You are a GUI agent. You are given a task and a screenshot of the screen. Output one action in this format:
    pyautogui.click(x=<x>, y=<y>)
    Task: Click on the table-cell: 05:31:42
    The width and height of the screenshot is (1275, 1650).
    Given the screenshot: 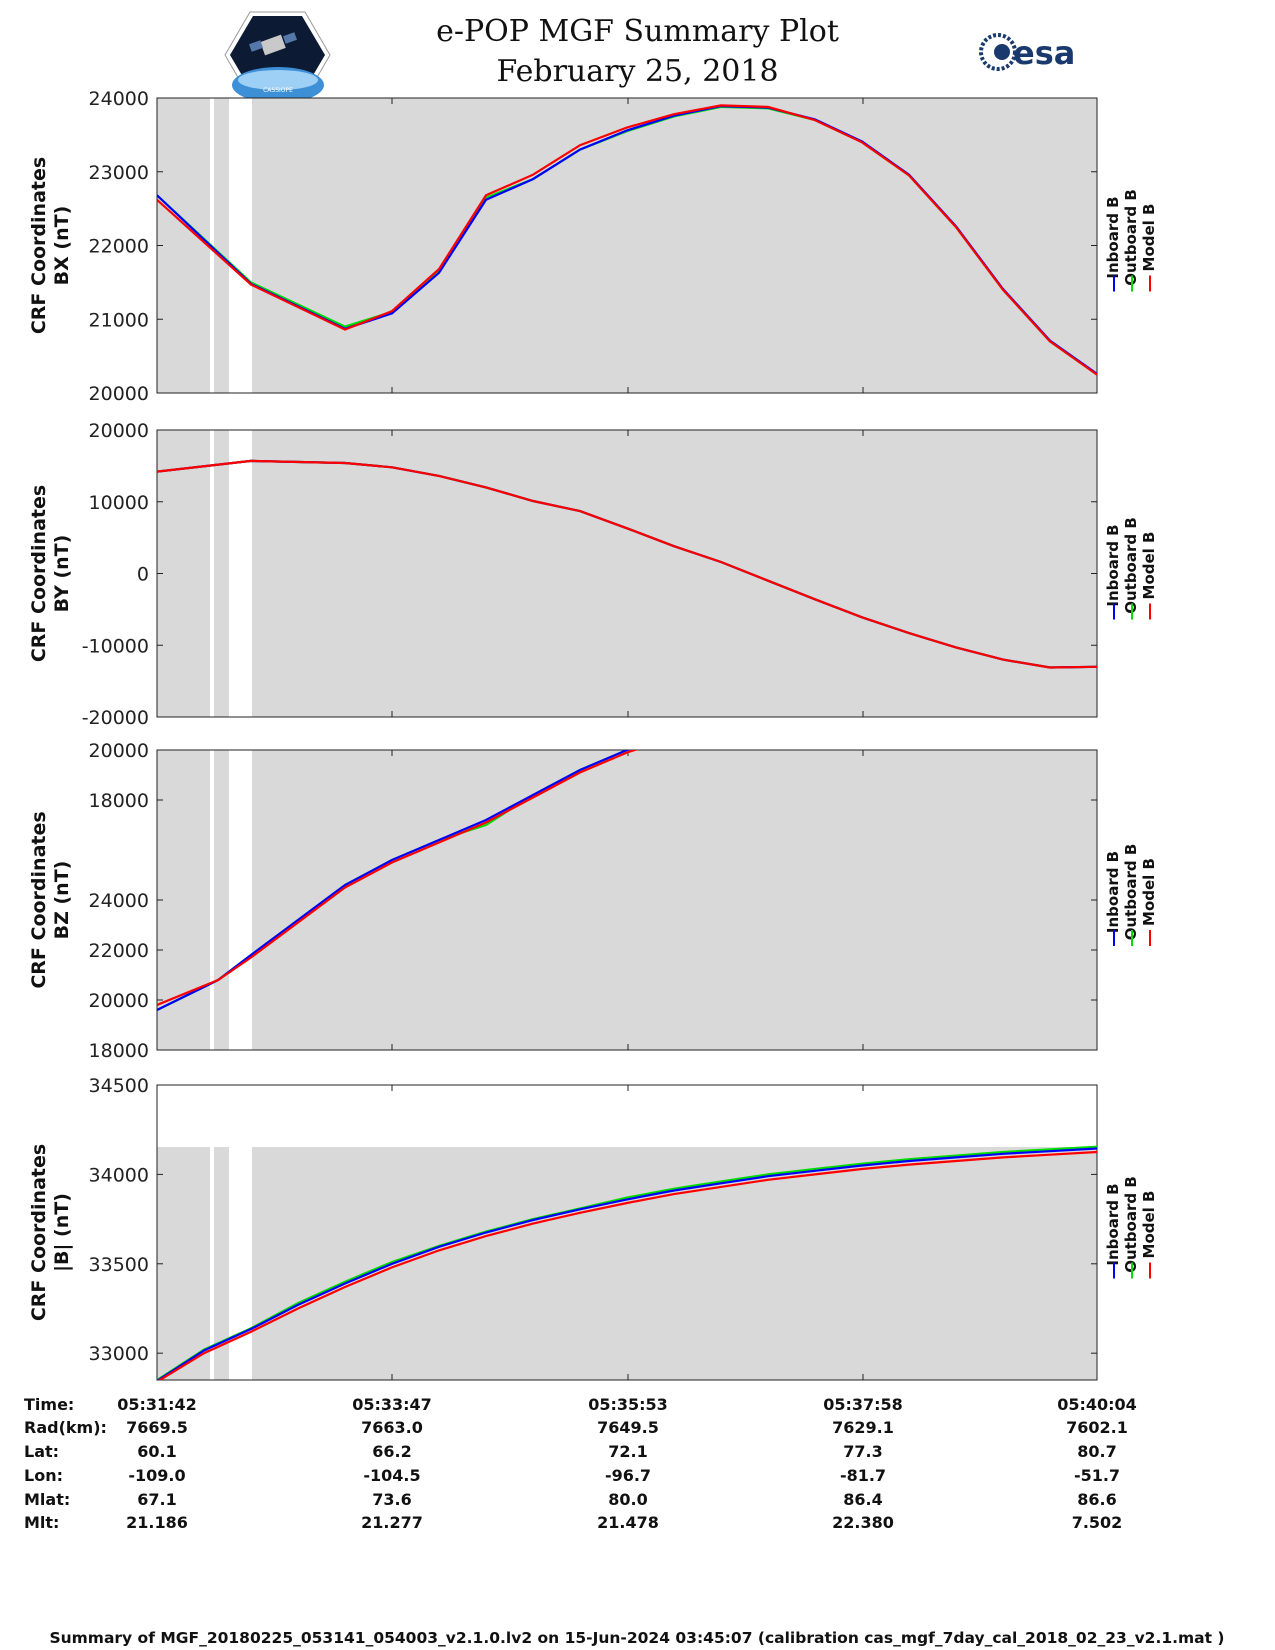 What is the action you would take?
    pyautogui.click(x=157, y=1404)
    